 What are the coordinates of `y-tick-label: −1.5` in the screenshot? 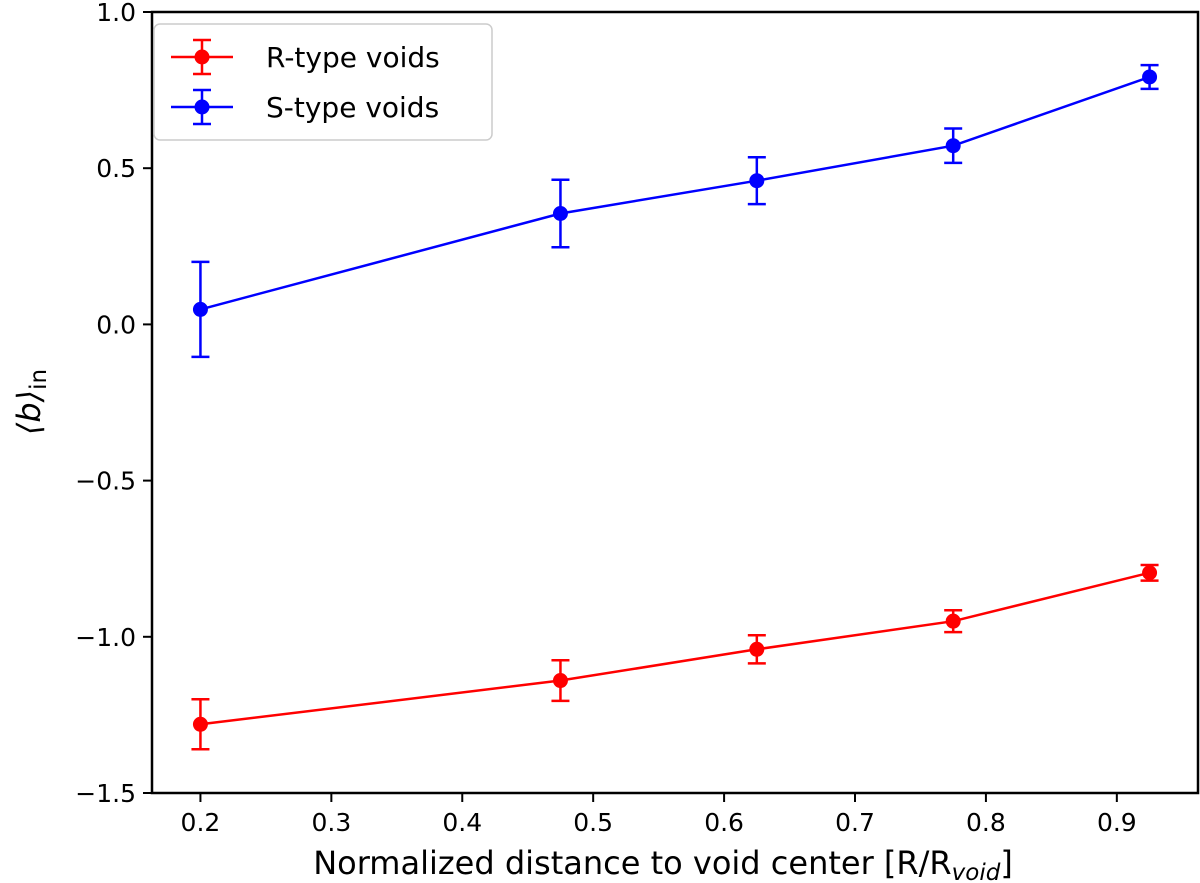 It's located at (105, 793).